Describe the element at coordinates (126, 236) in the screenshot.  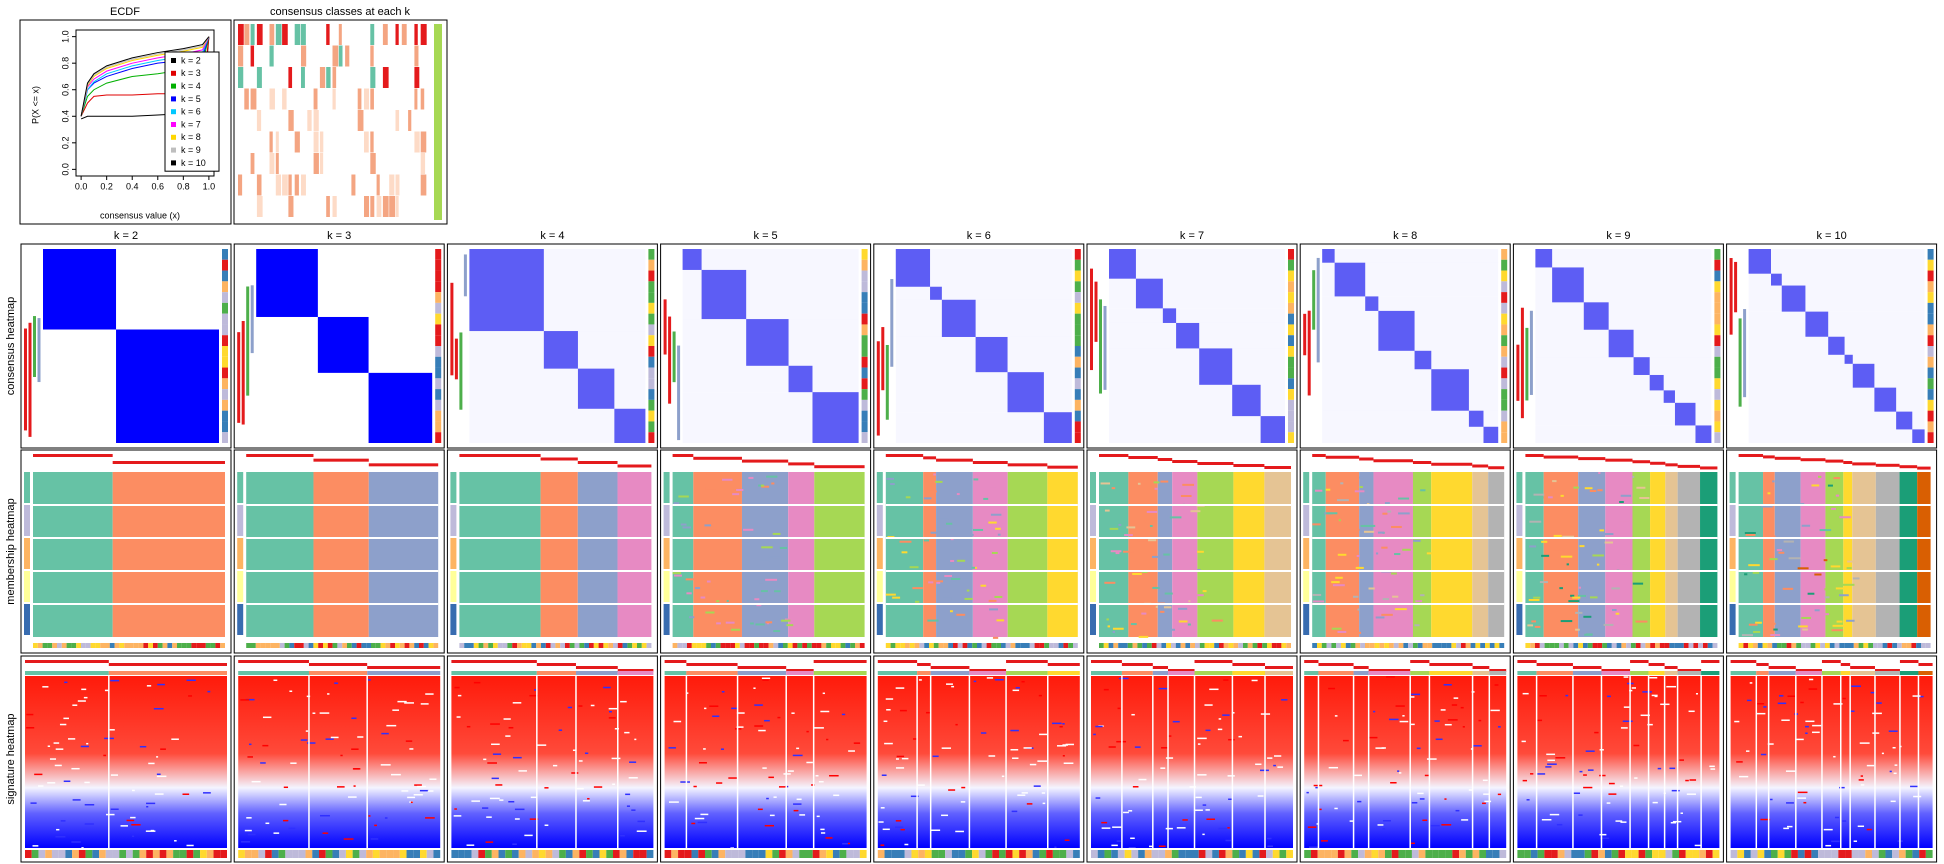
I see `k-label: k = 2` at that location.